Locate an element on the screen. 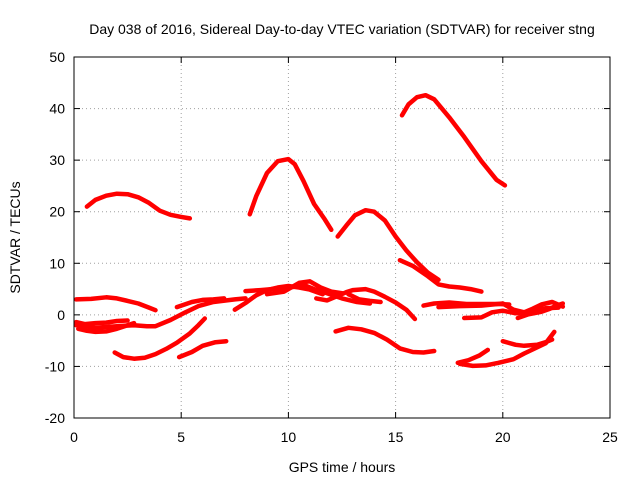  y-tick-label: 20 is located at coordinates (57, 212).